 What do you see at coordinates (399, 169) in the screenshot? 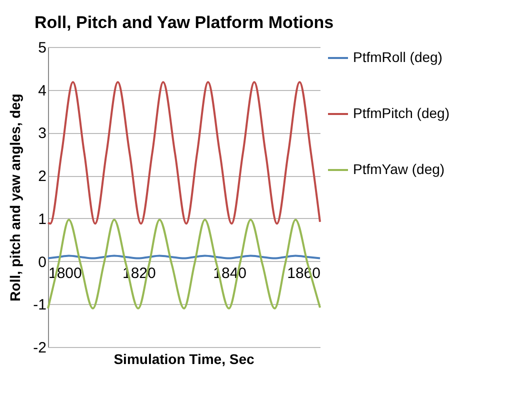
I see `legend-label: PtfmYaw (deg)` at bounding box center [399, 169].